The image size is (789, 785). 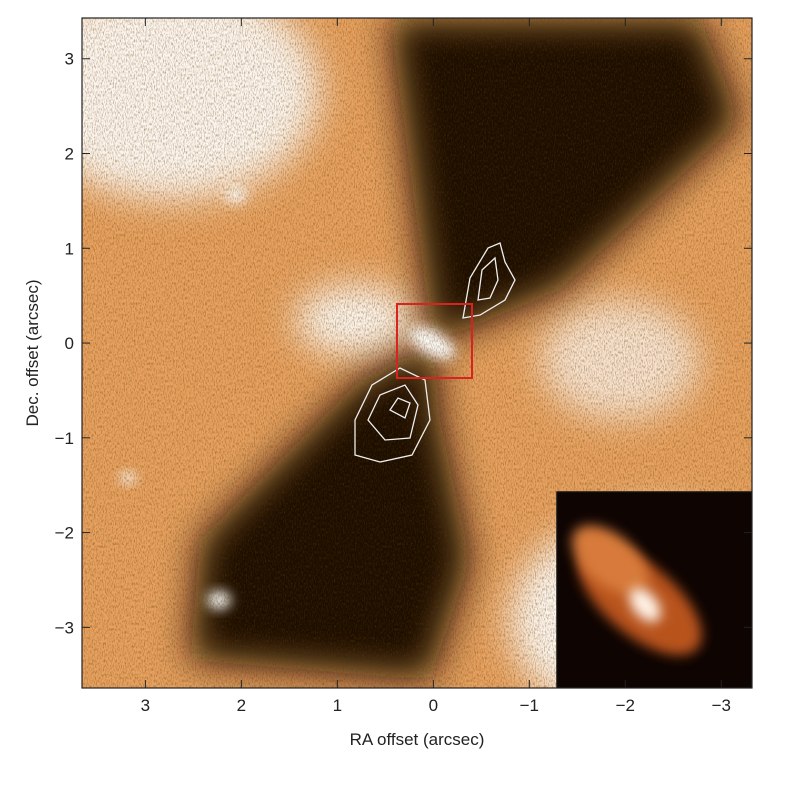 What do you see at coordinates (69, 248) in the screenshot?
I see `y-tick-label: 1` at bounding box center [69, 248].